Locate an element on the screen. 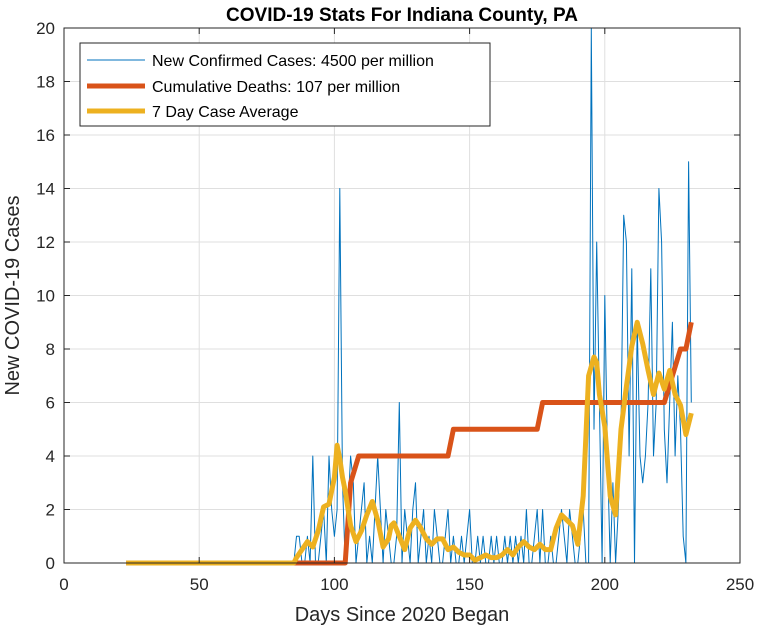  x-tick-label: 200 is located at coordinates (605, 584).